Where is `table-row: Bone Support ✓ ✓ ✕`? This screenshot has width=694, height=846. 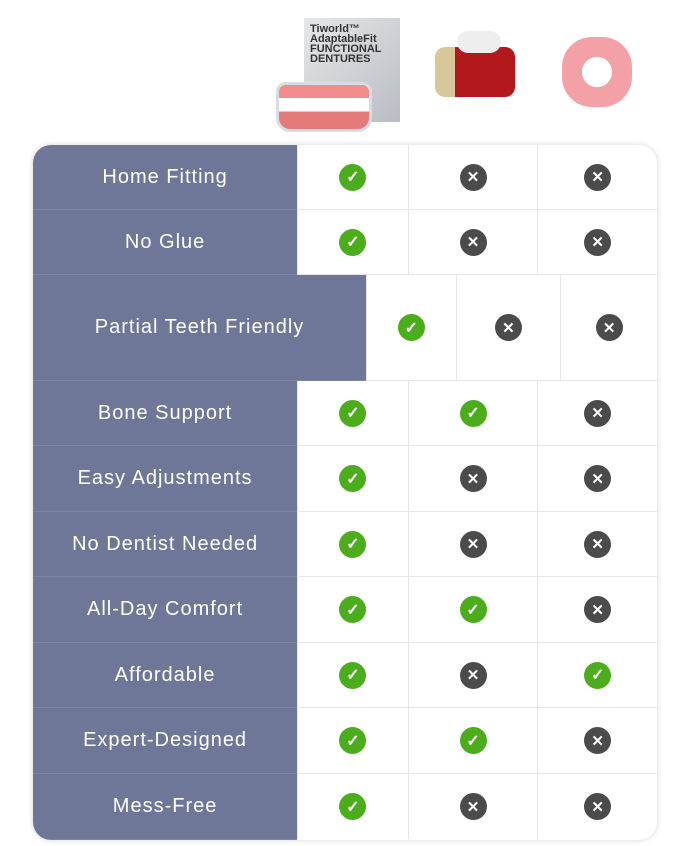
table-row: Bone Support ✓ ✓ ✕ is located at coordinates (345, 413).